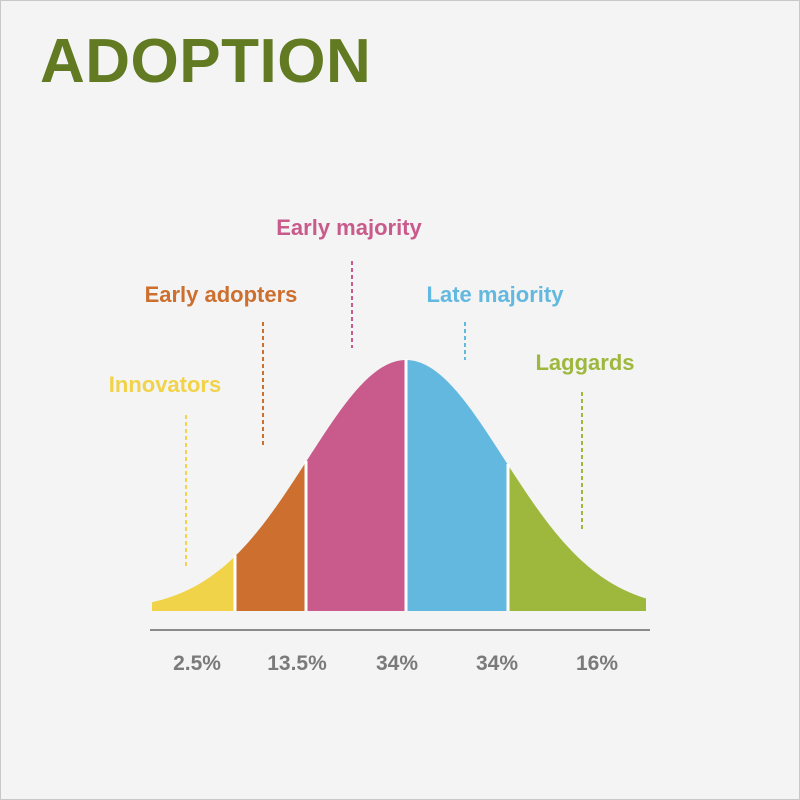 Image resolution: width=800 pixels, height=800 pixels. What do you see at coordinates (165, 384) in the screenshot?
I see `segment-label-innovators: Innovators` at bounding box center [165, 384].